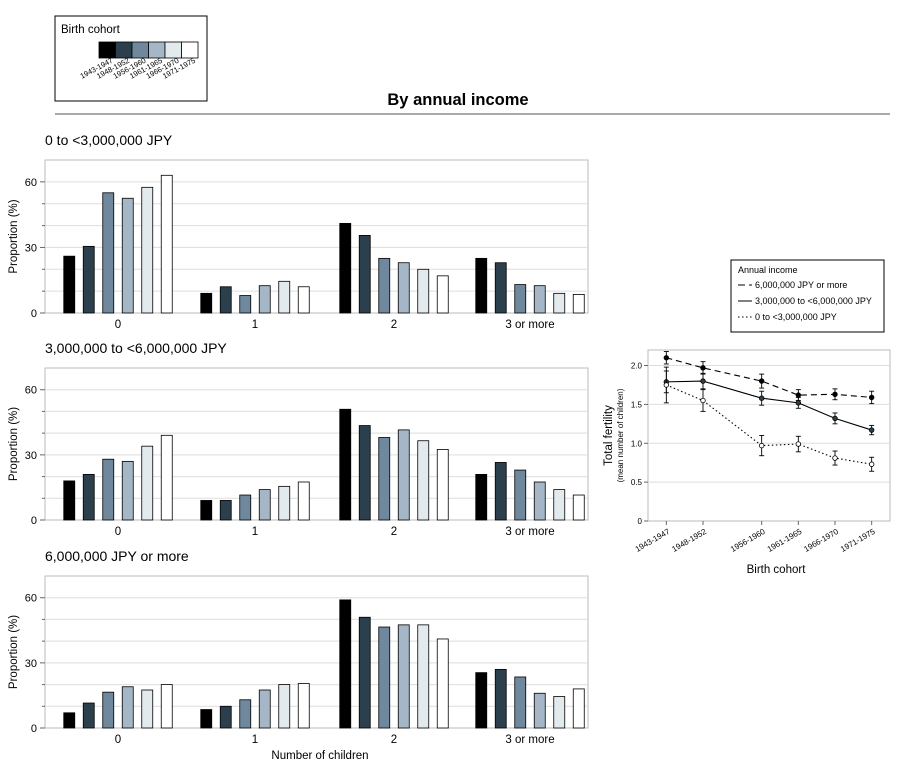 Image resolution: width=912 pixels, height=774 pixels. I want to click on line-plot-frame, so click(769, 435).